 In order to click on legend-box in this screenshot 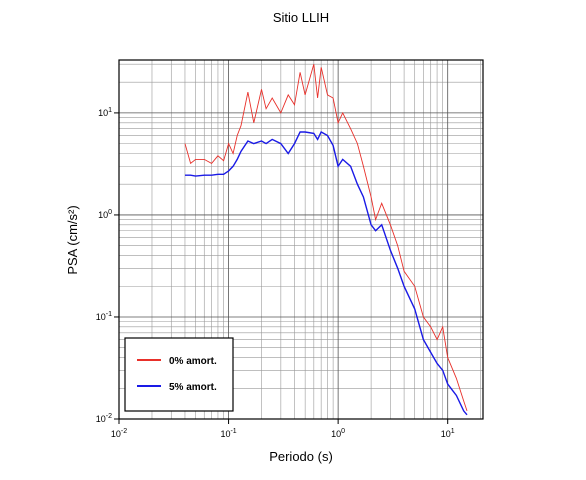, I will do `click(179, 374)`.